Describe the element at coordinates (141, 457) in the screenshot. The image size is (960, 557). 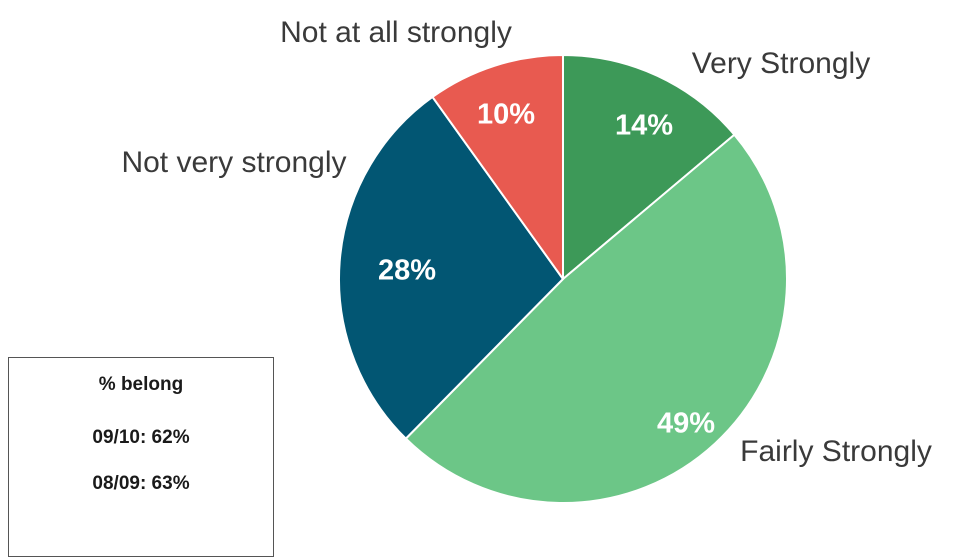
I see `belong-summary-box: % belong 09/10: 62% 08/09: 63%` at that location.